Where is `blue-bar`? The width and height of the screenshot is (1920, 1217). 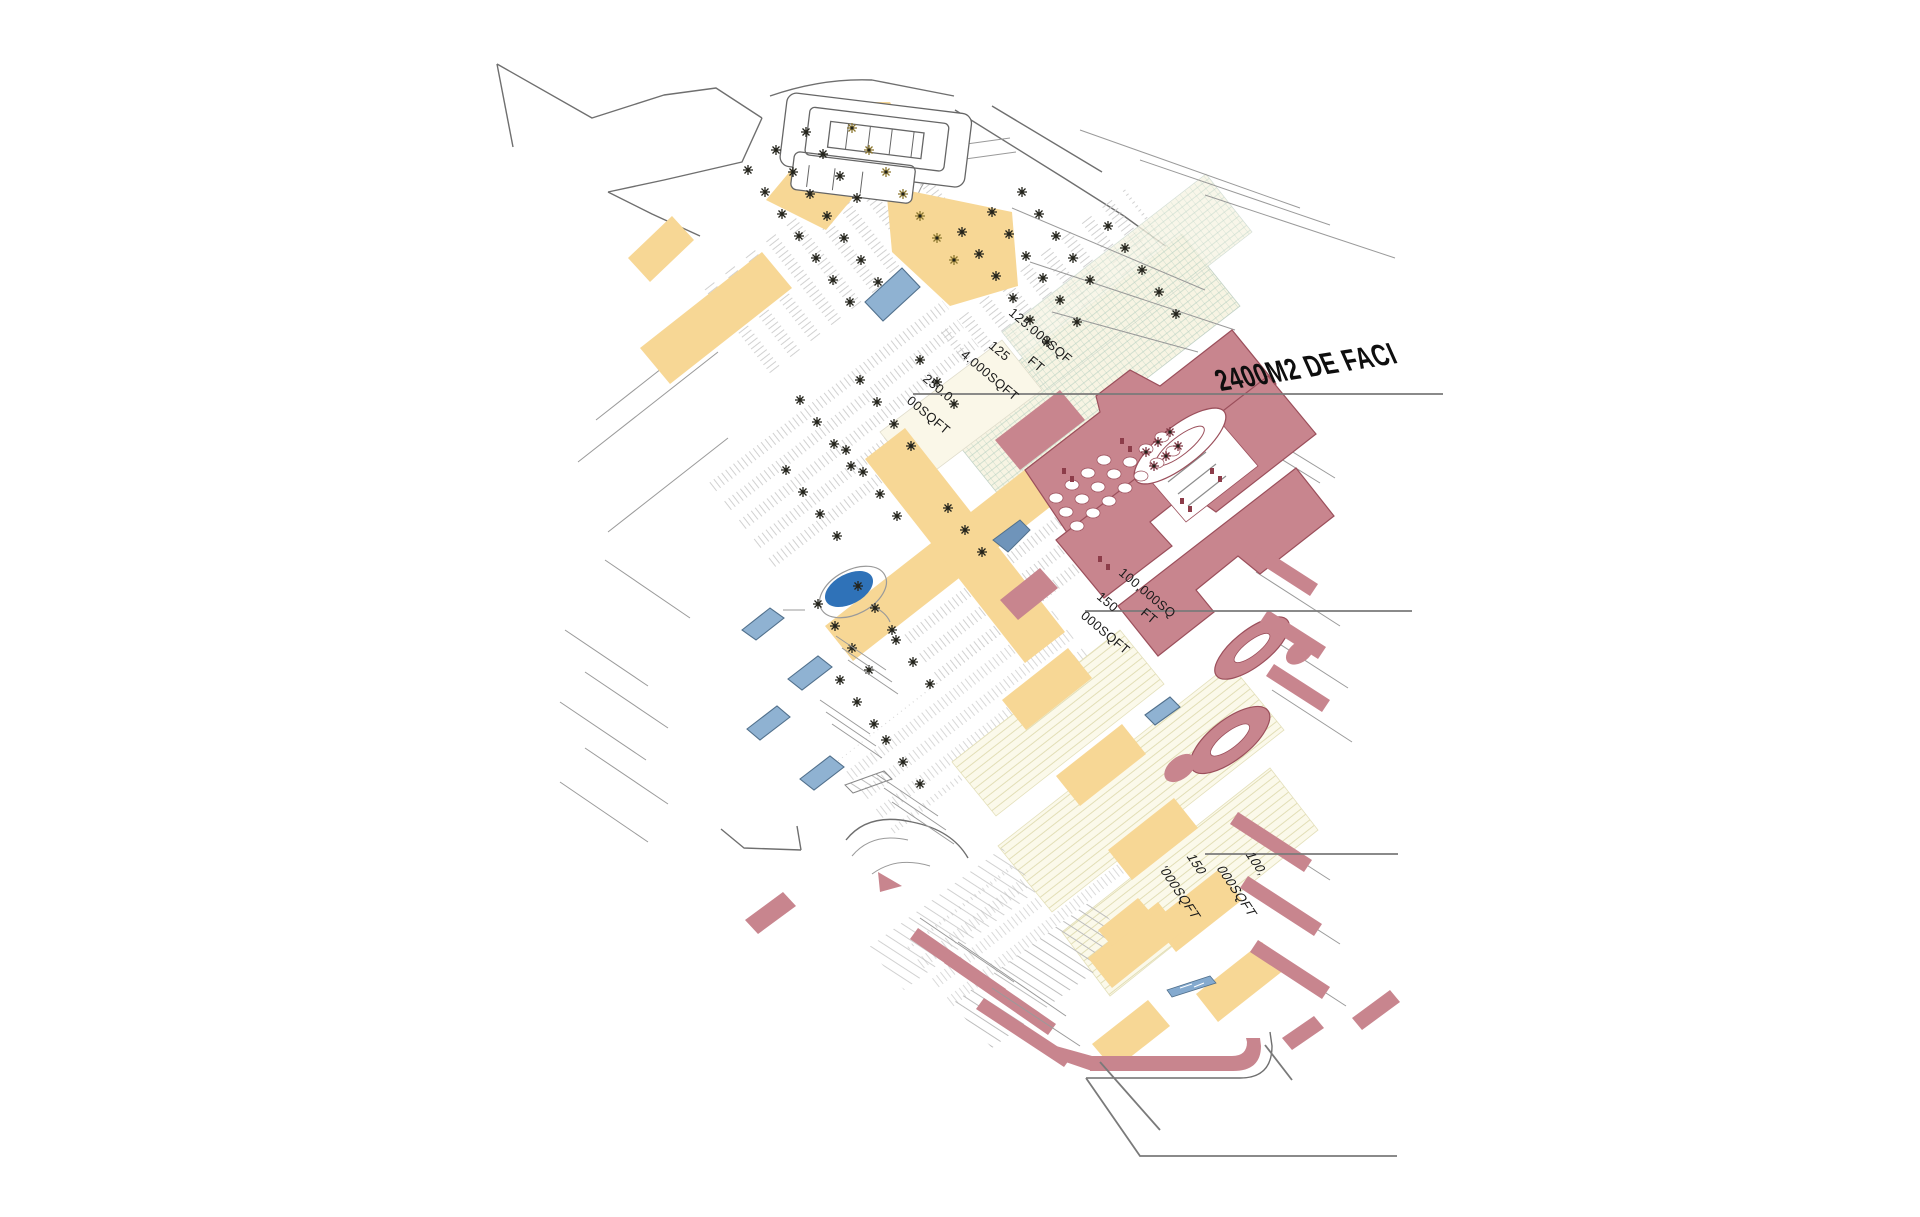
blue-bar is located at coordinates (1191, 986).